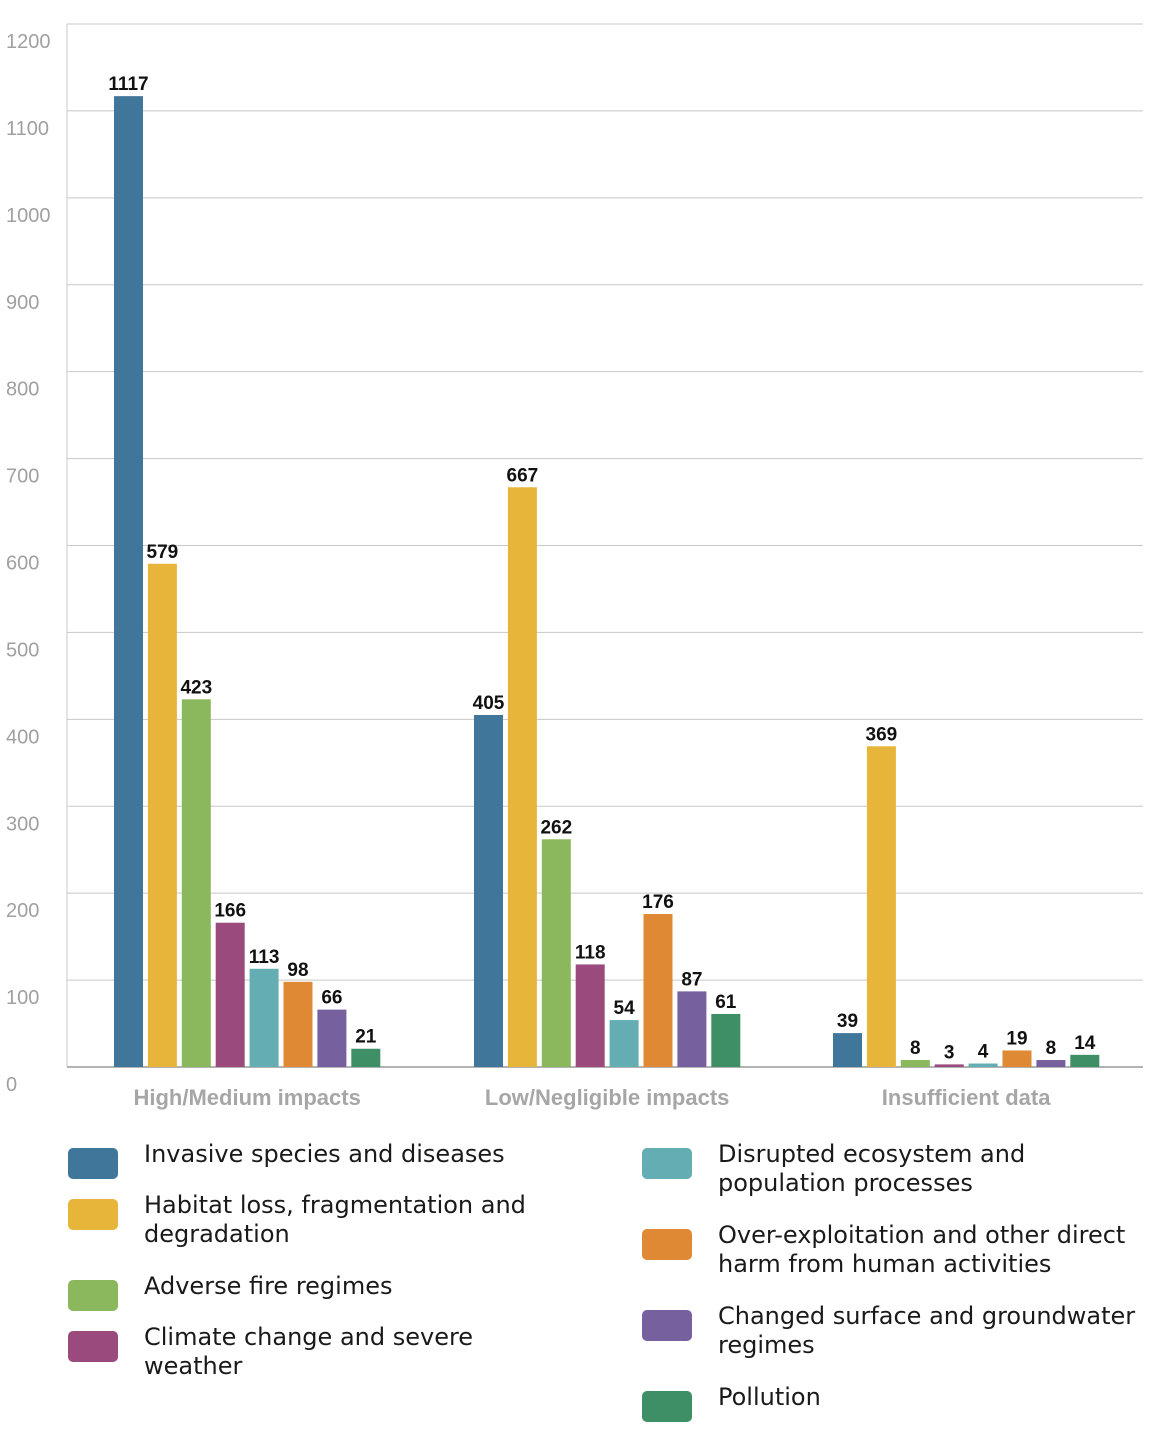  What do you see at coordinates (927, 1330) in the screenshot?
I see `legend-label: Changed surface and groundwater regimes` at bounding box center [927, 1330].